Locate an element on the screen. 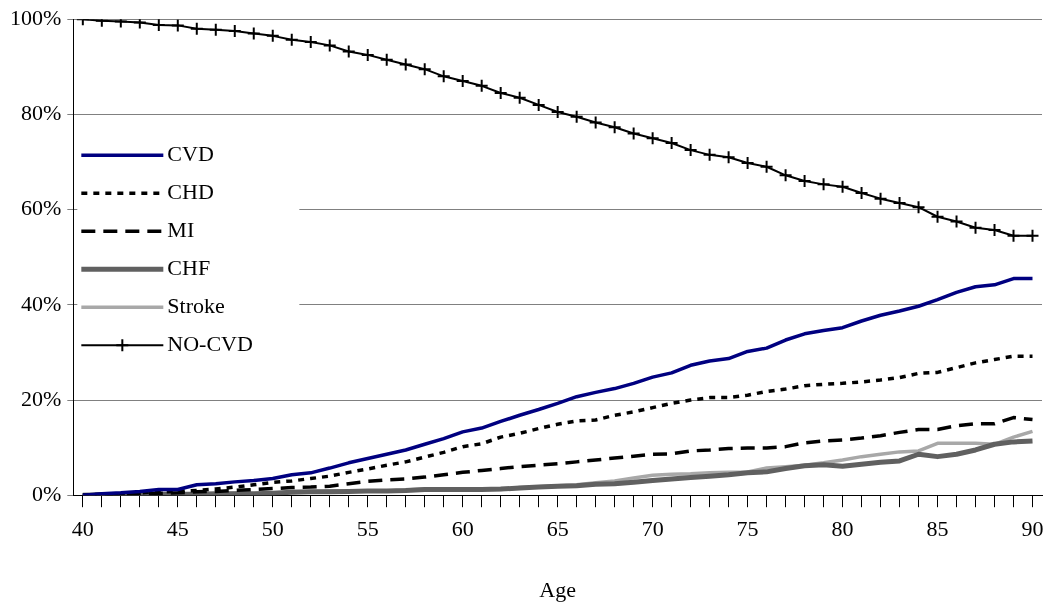 This screenshot has height=612, width=1062. x-tick-label: 70 is located at coordinates (652, 529).